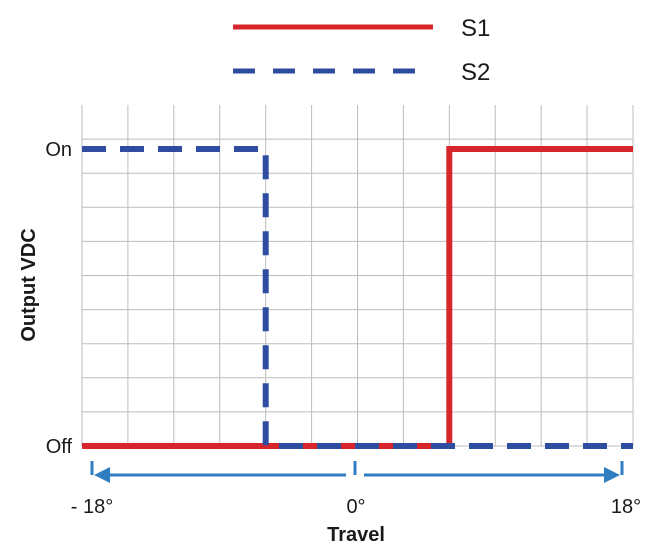 The width and height of the screenshot is (657, 550). What do you see at coordinates (29, 284) in the screenshot?
I see `y-axis-title: Output VDC` at bounding box center [29, 284].